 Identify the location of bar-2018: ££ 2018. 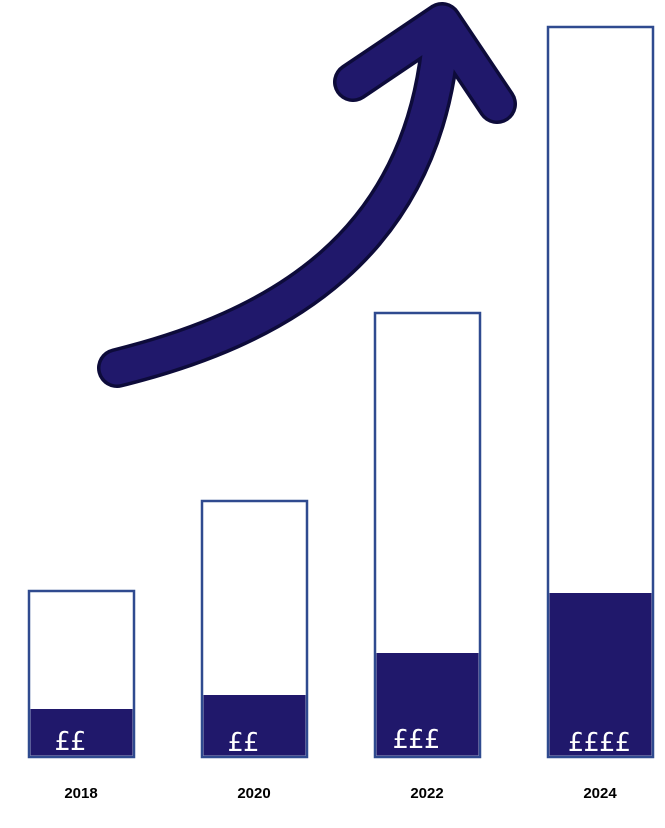
(81, 695).